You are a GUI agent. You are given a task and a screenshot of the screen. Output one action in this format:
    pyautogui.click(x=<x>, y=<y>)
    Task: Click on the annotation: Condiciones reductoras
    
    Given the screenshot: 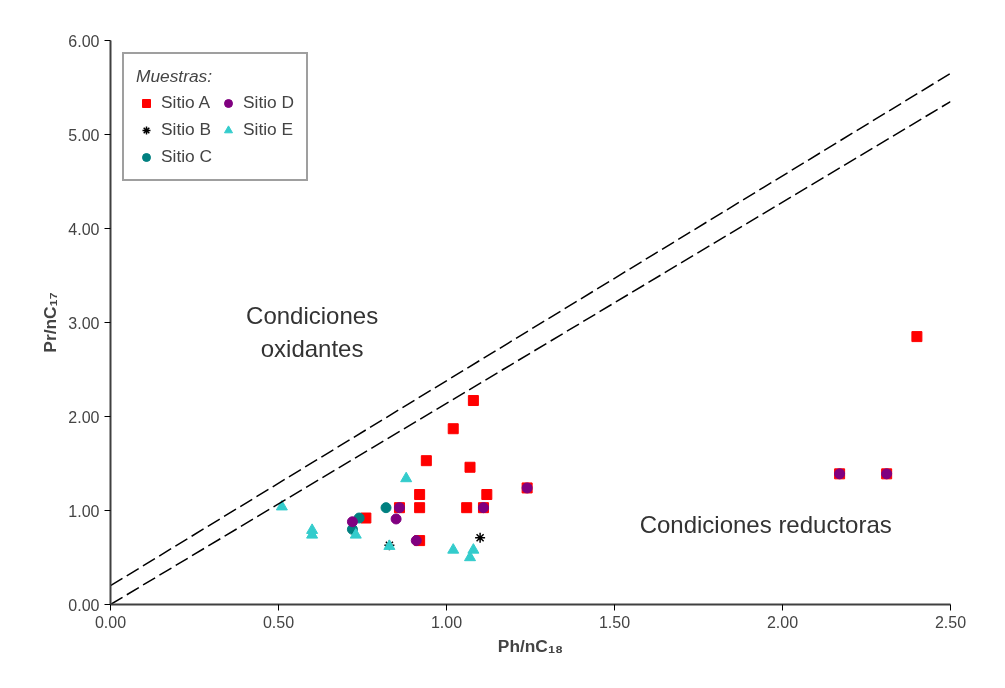 What is the action you would take?
    pyautogui.click(x=765, y=525)
    